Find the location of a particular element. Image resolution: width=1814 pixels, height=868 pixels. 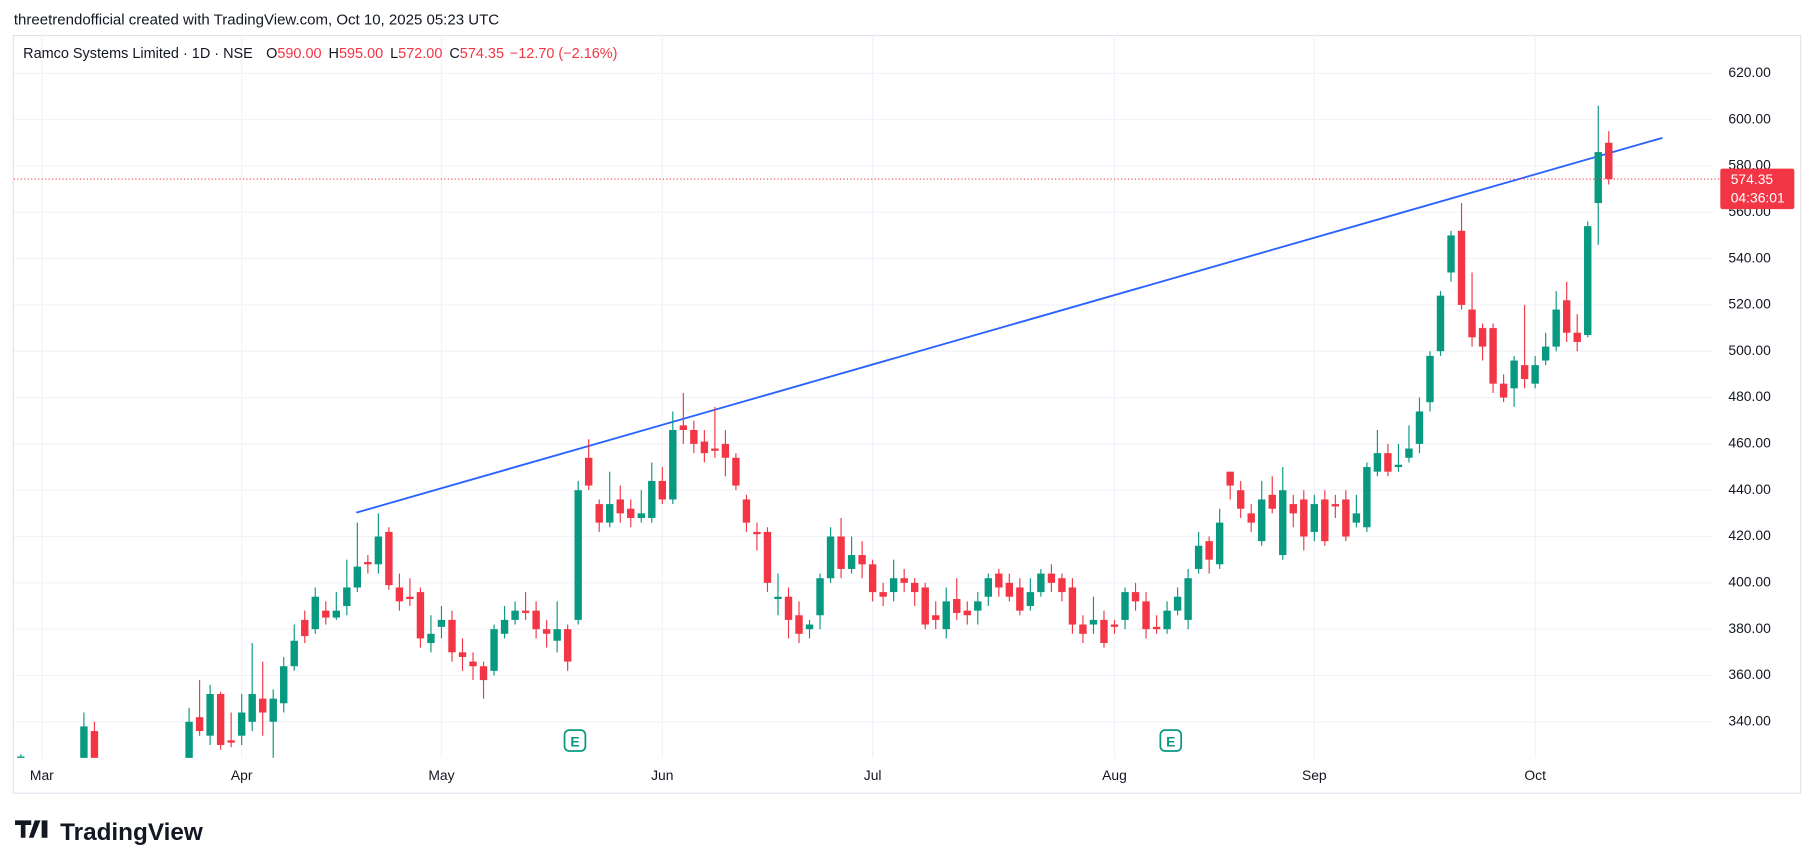

legend-symbol: Ramco Systems Limited · 1D · NSE is located at coordinates (138, 54).